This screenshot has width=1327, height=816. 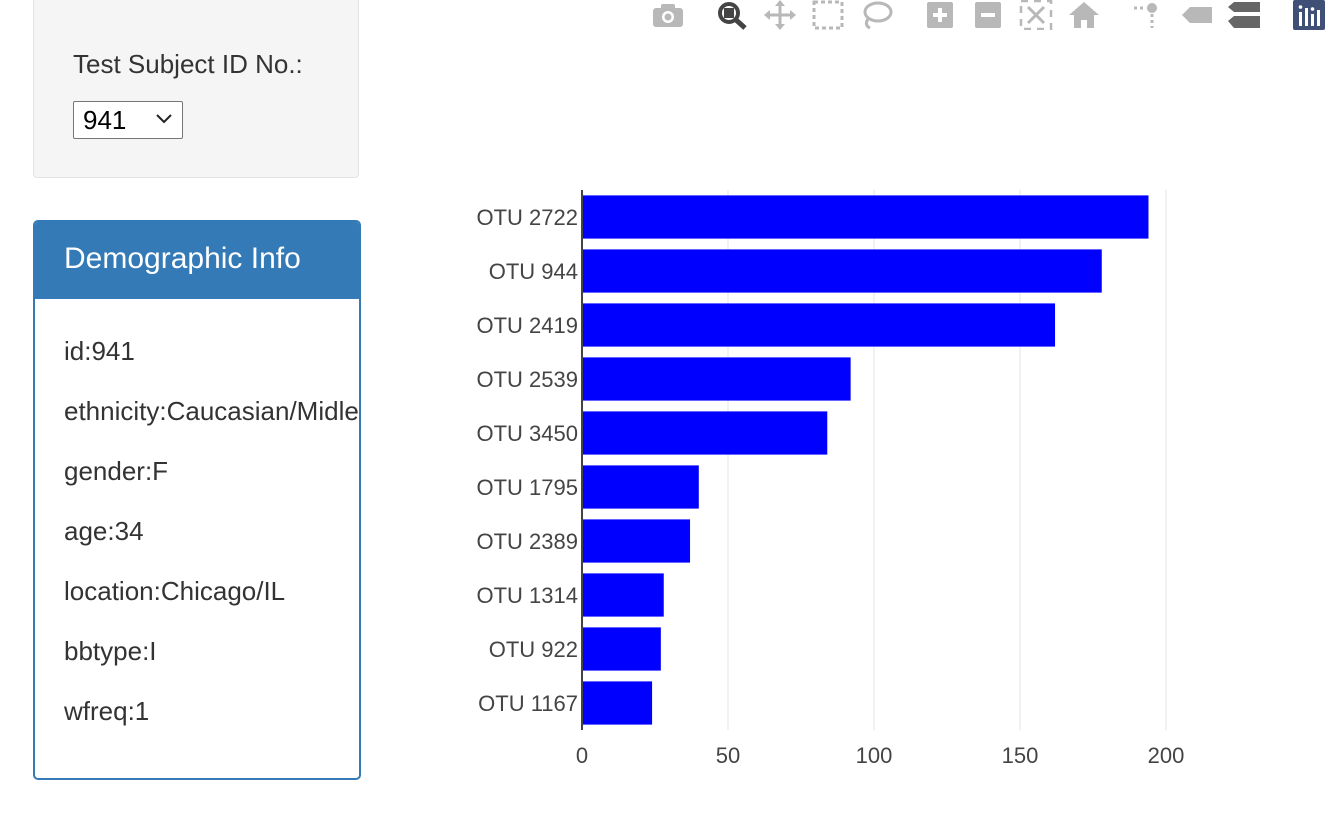 What do you see at coordinates (528, 217) in the screenshot?
I see `y-tick-label: OTU 2722` at bounding box center [528, 217].